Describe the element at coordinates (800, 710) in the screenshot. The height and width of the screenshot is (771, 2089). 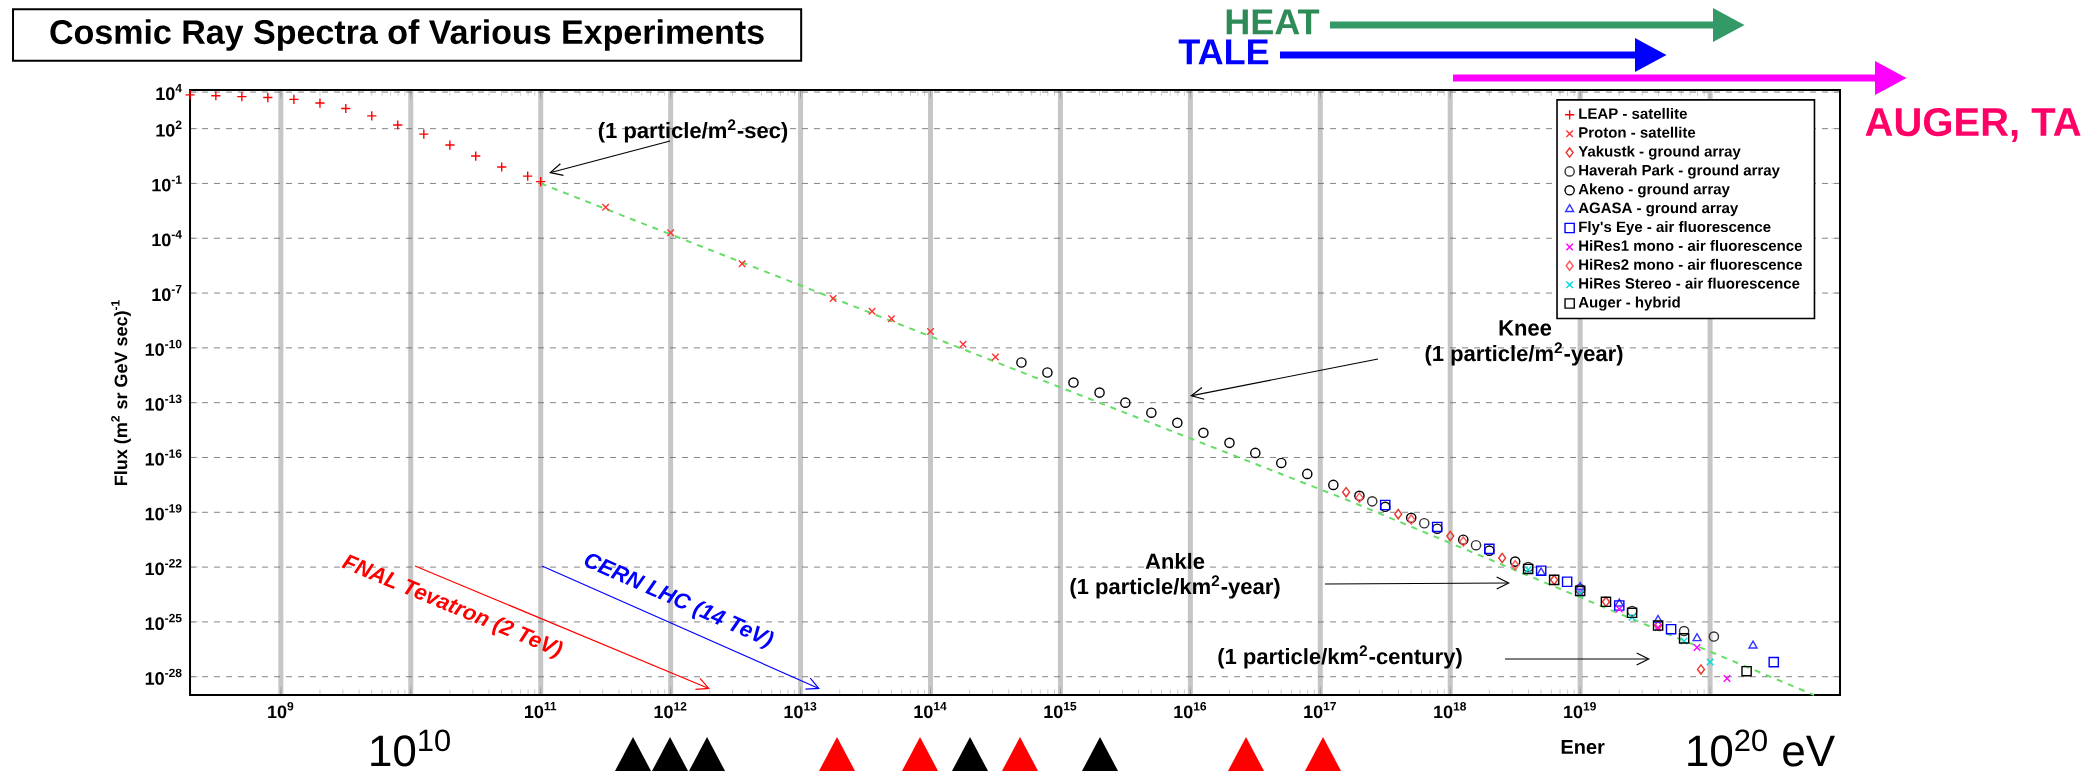
I see `x-tick-label: 10$^{13}$` at that location.